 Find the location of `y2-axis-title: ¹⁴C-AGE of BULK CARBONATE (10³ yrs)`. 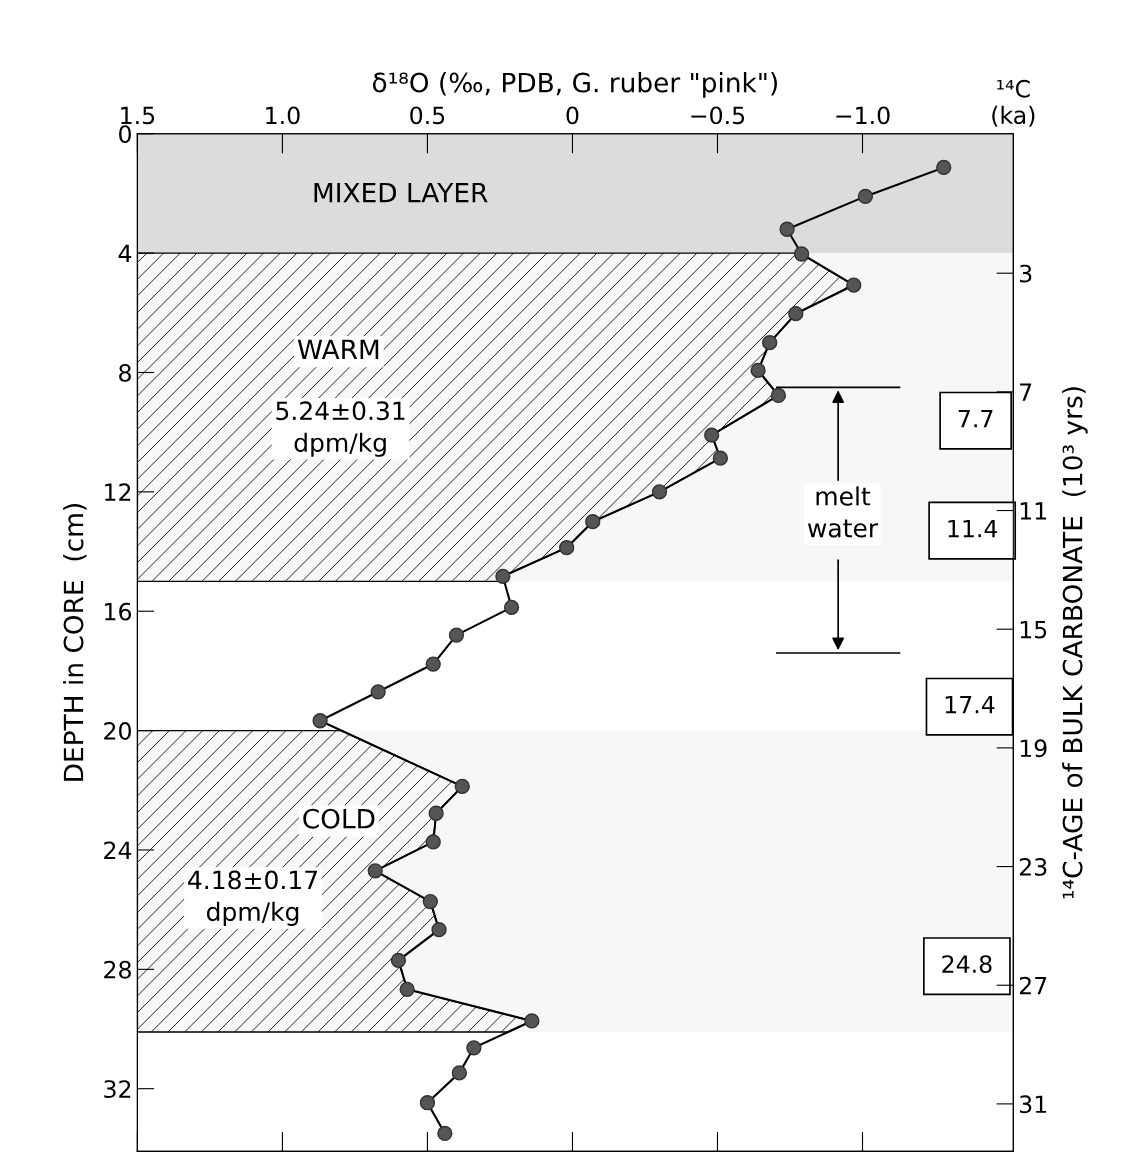

y2-axis-title: ¹⁴C-AGE of BULK CARBONATE (10³ yrs) is located at coordinates (1075, 643).